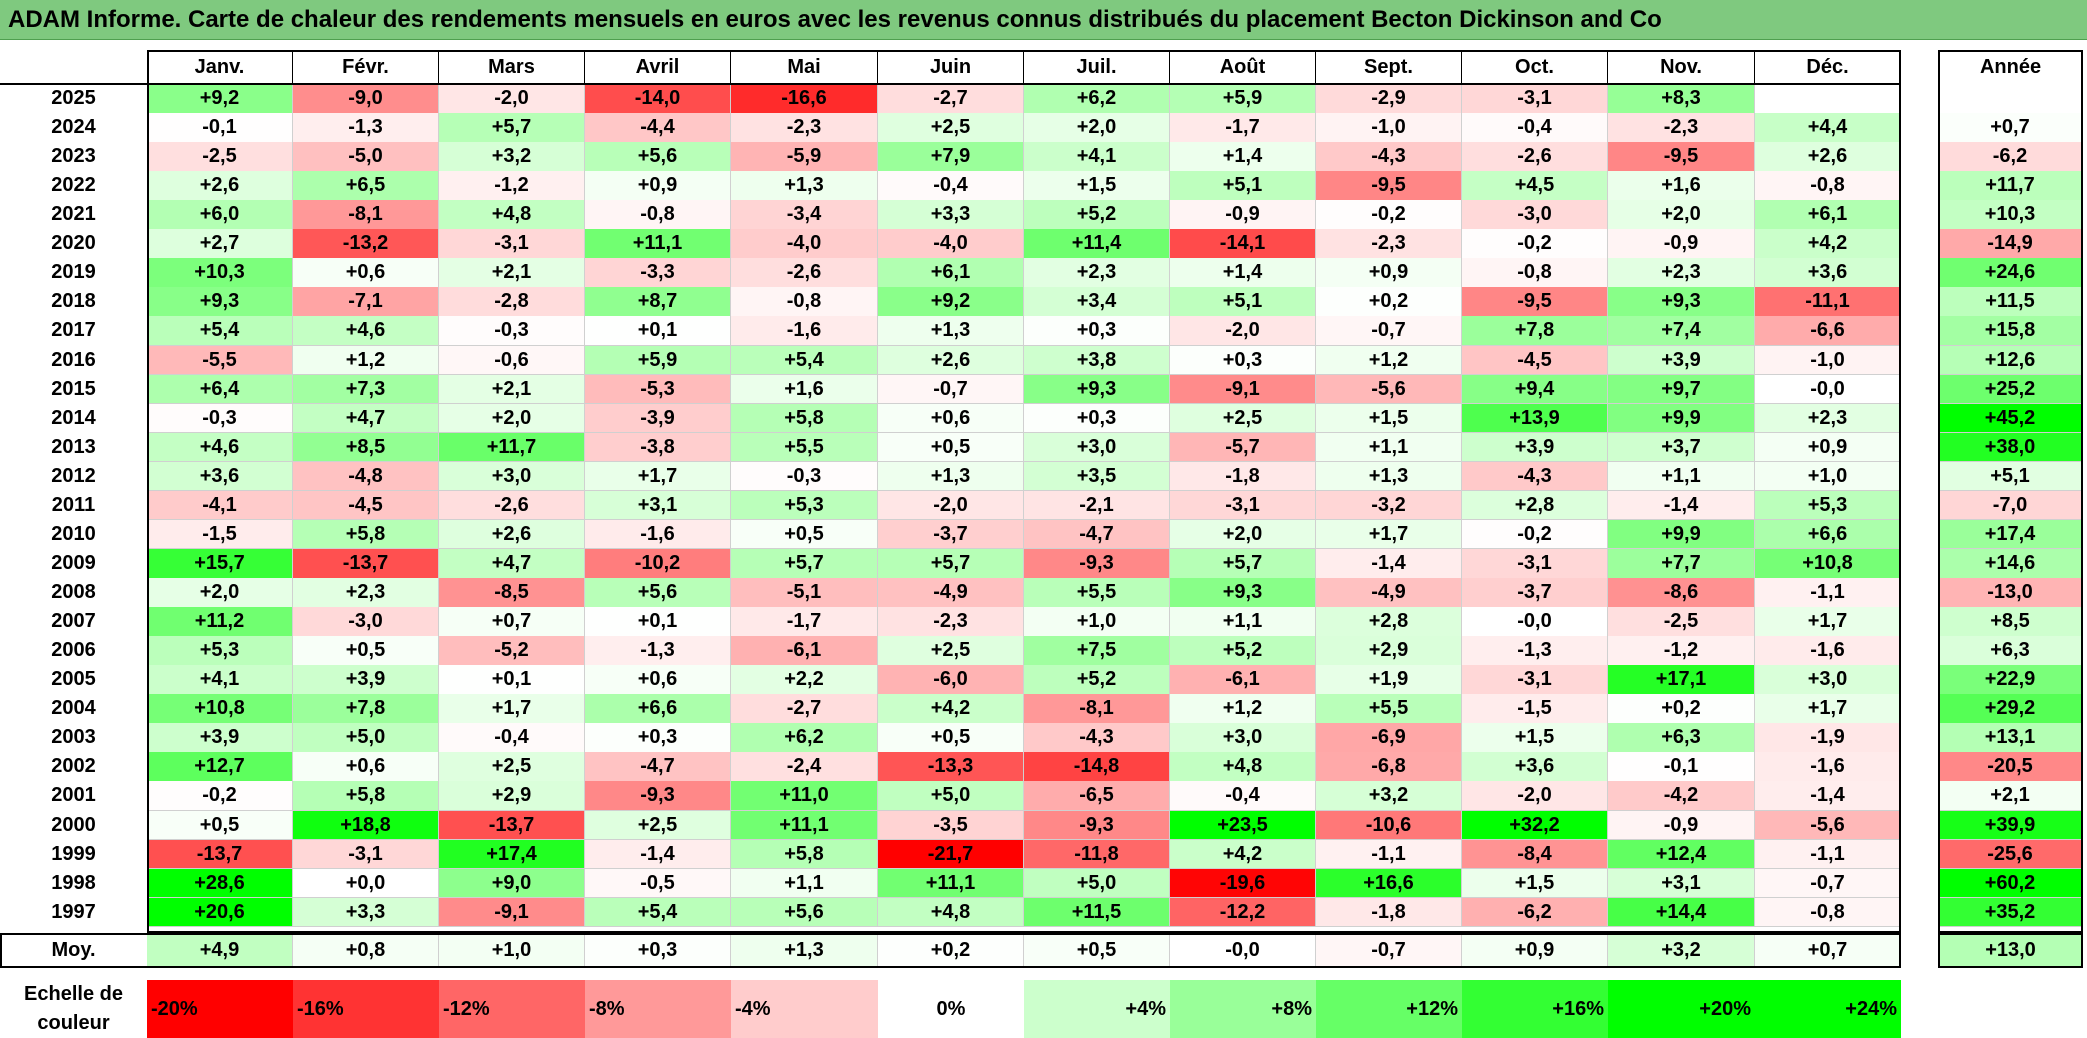  I want to click on heatmap-cell: -21,7, so click(951, 854).